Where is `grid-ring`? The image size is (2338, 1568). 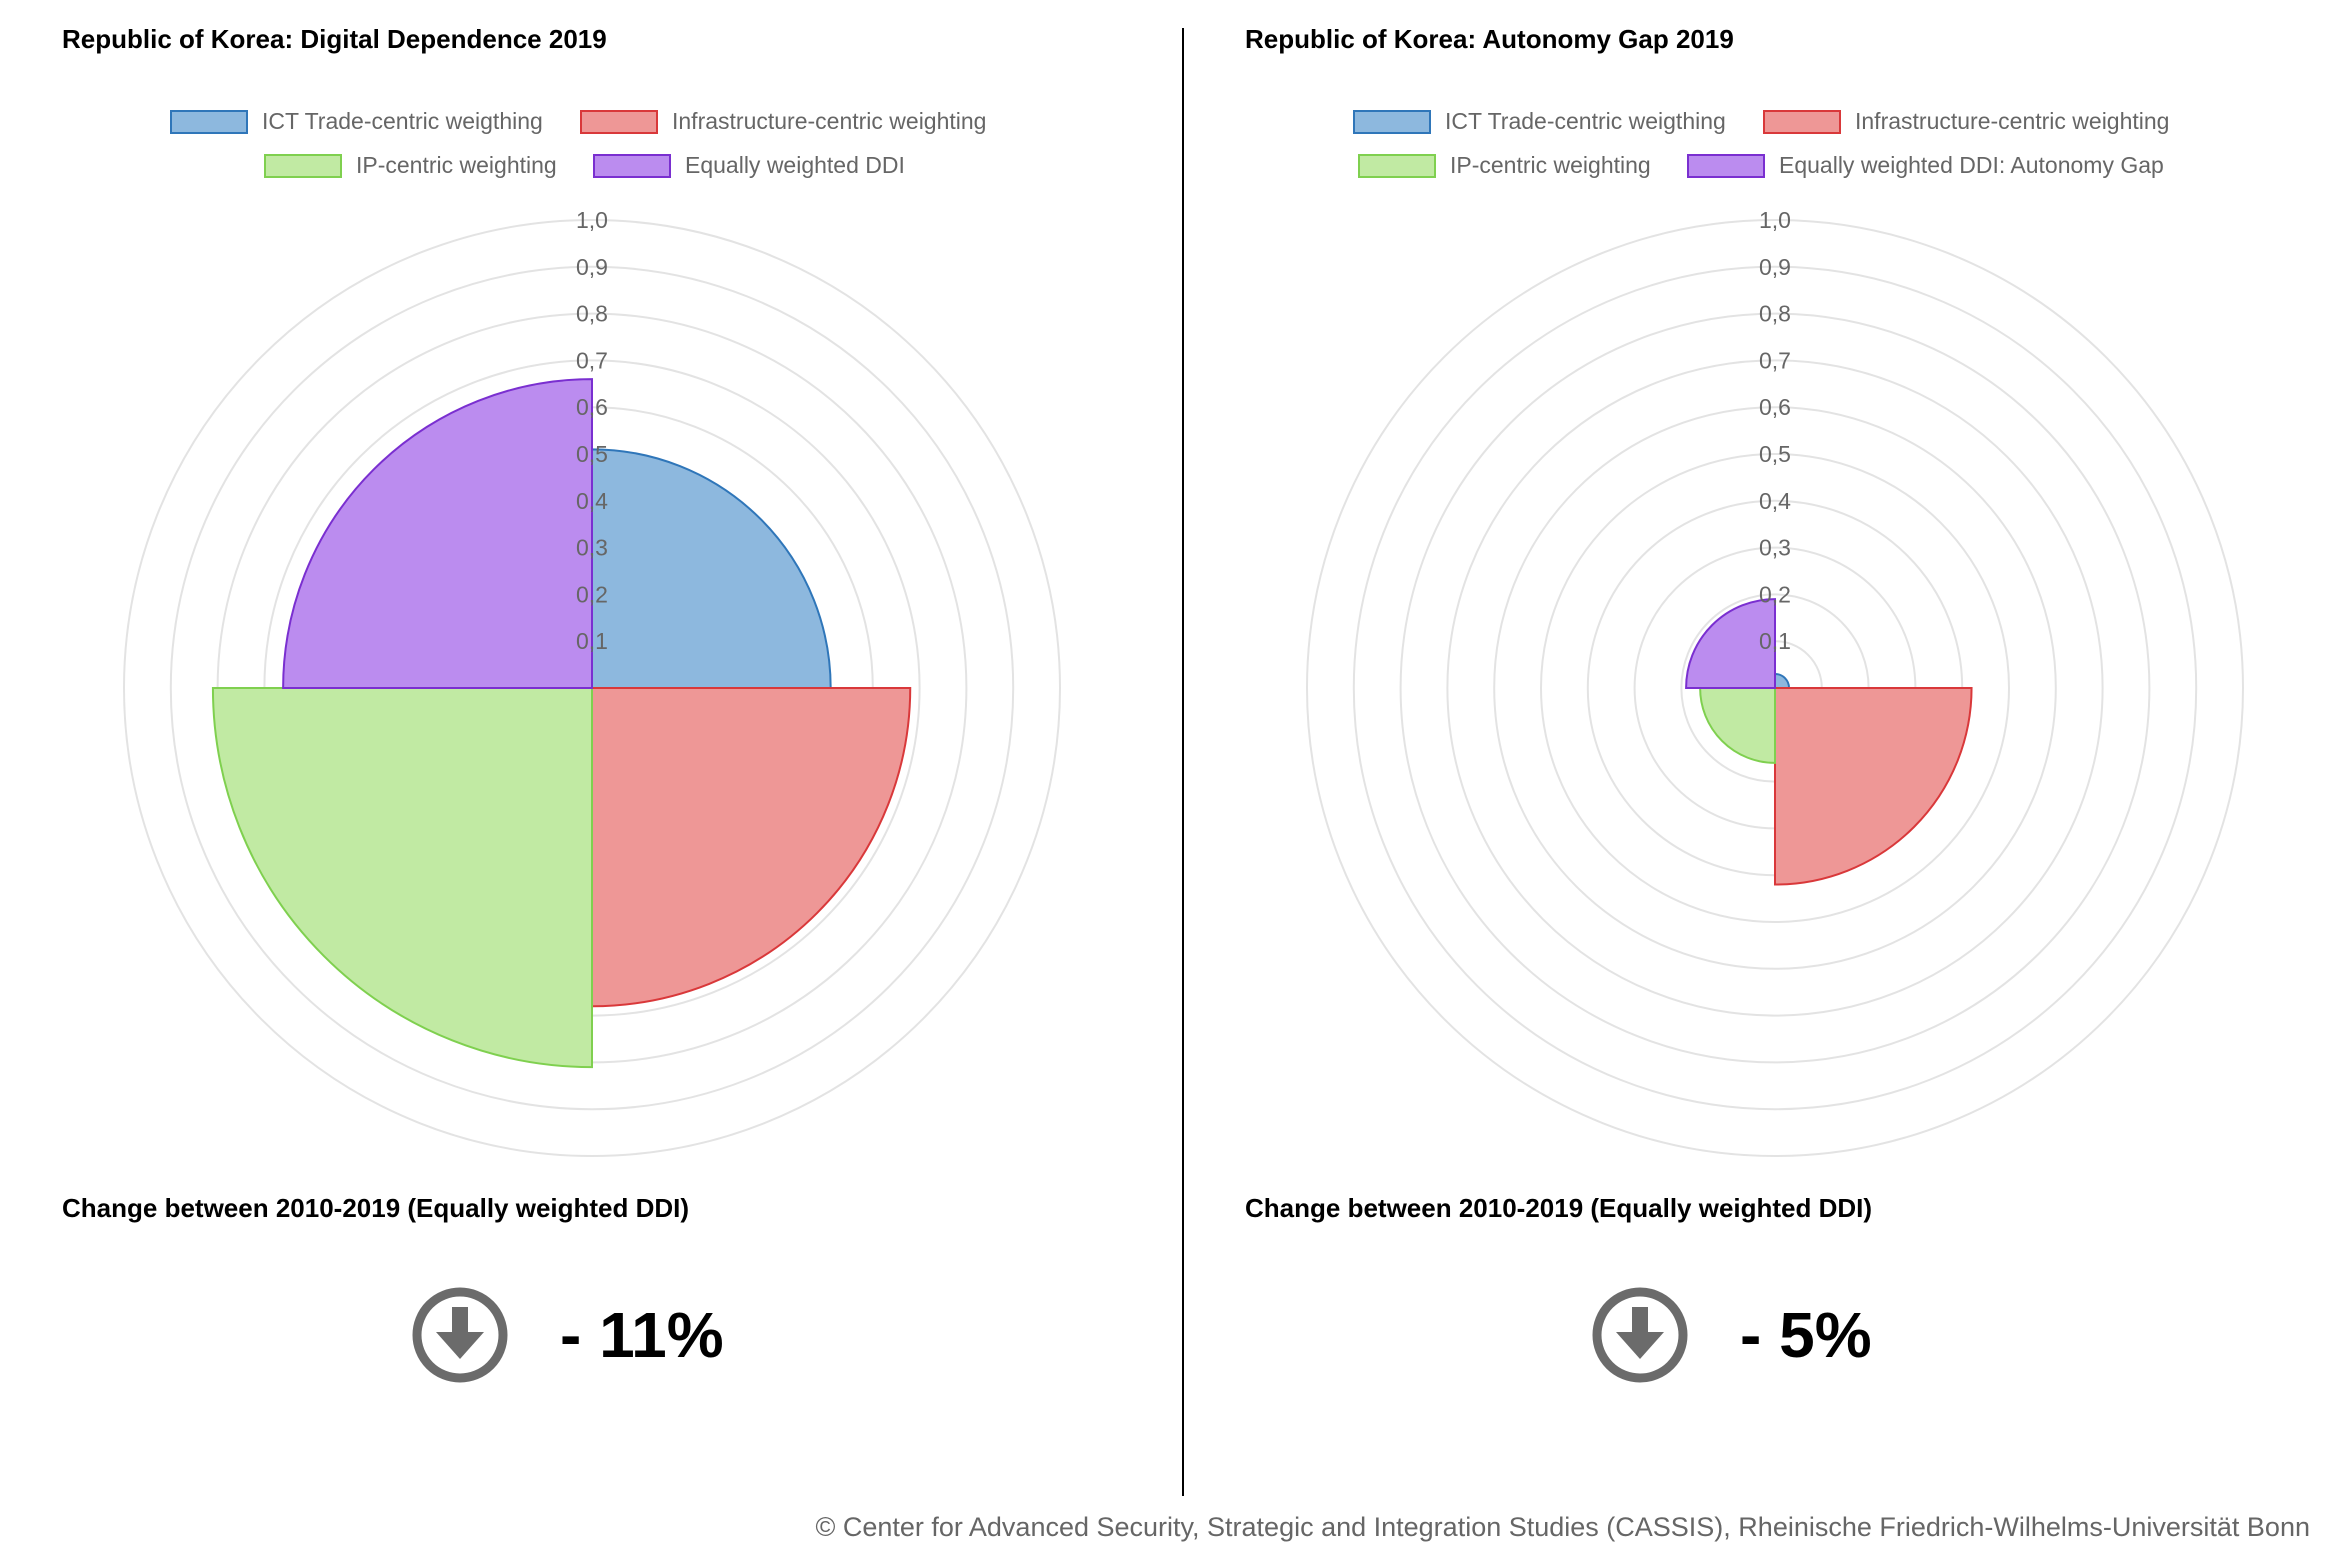 grid-ring is located at coordinates (1775, 688).